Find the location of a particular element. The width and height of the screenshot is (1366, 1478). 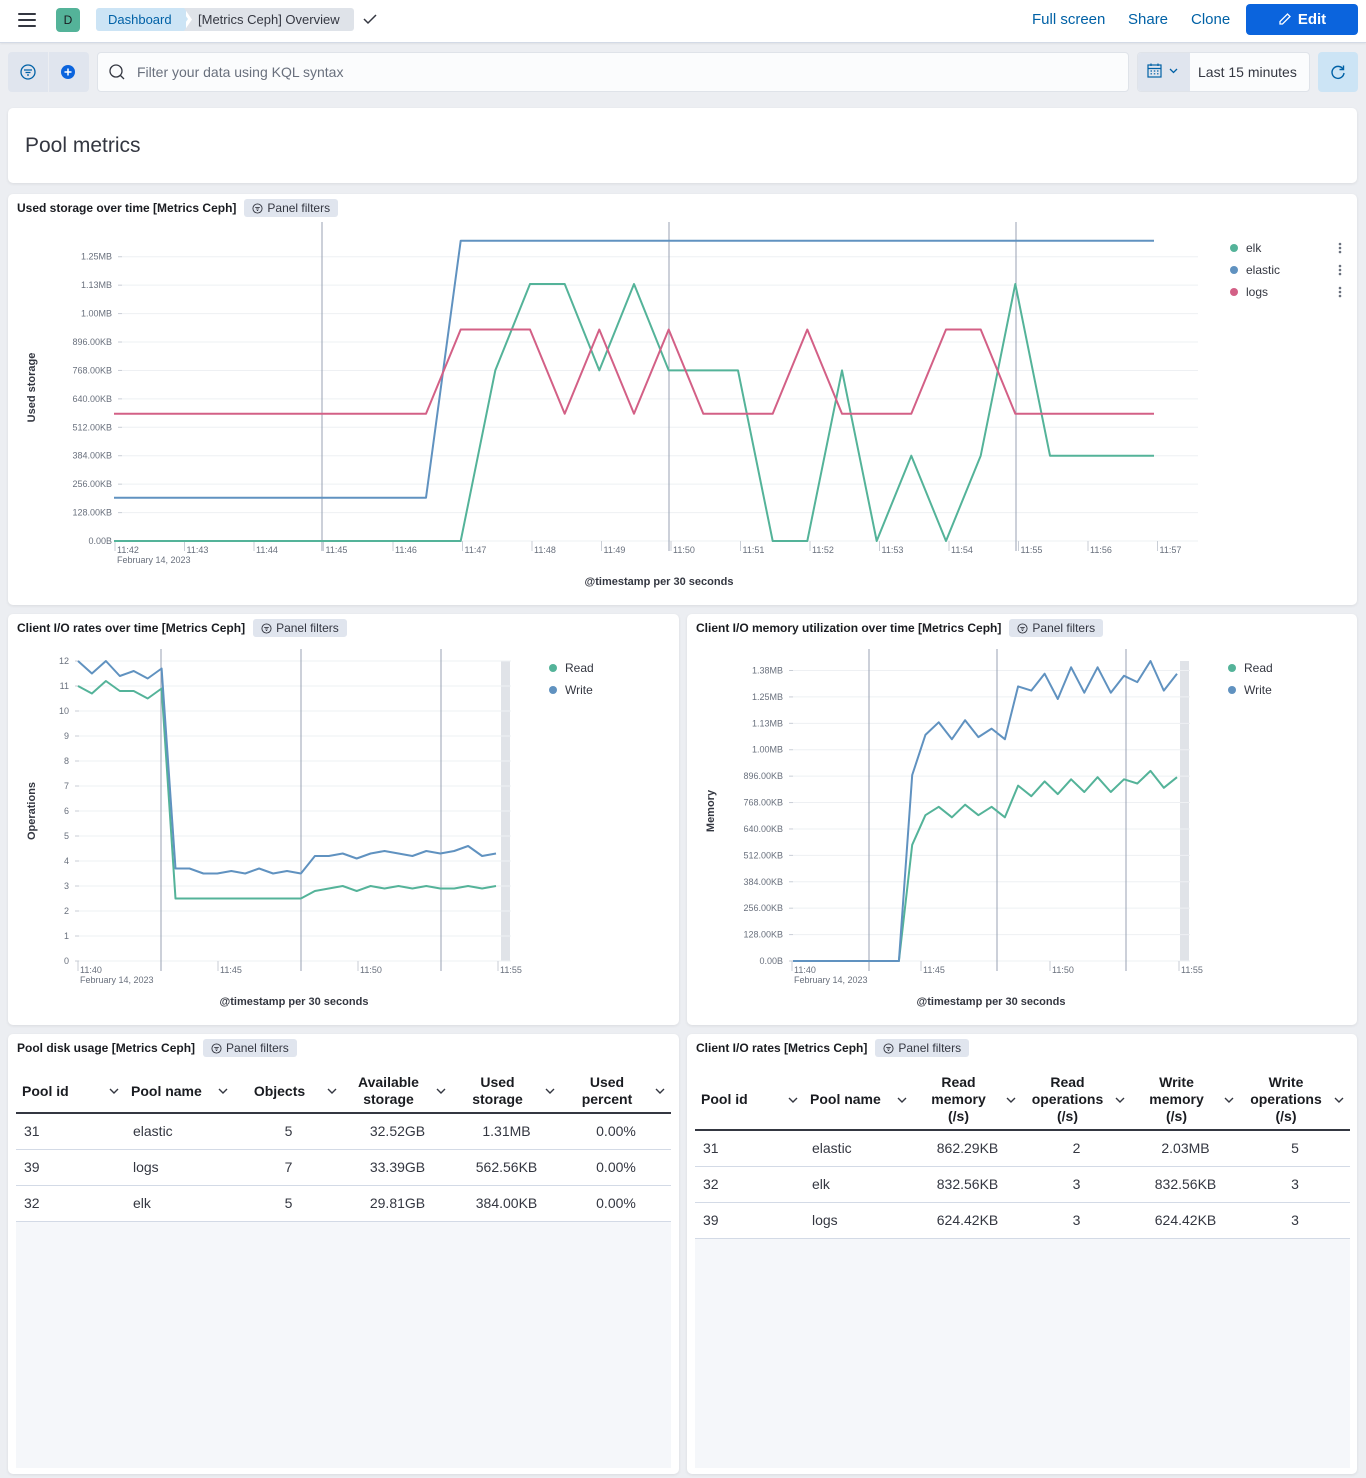

edit-button: Edit is located at coordinates (1302, 19).